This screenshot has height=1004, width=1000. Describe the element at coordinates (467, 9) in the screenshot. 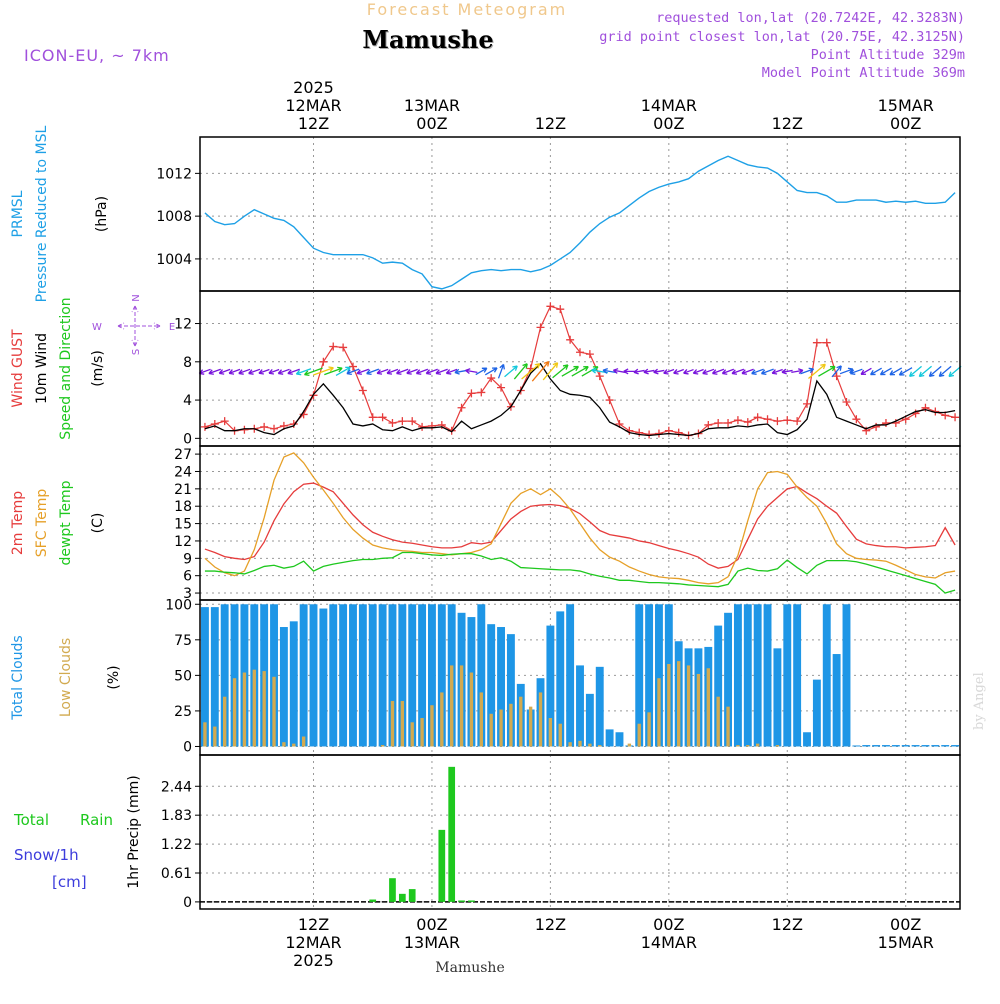

I see `product-title: Forecast Meteogram` at that location.